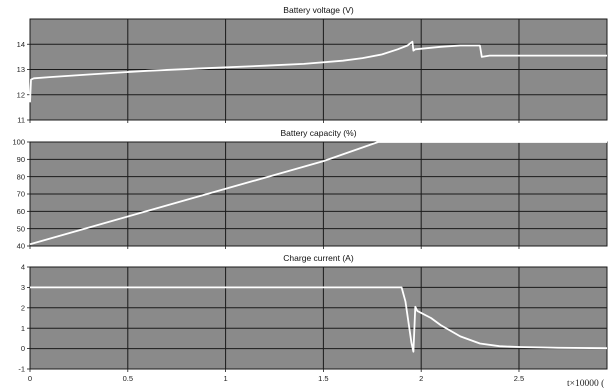 Image resolution: width=615 pixels, height=389 pixels. What do you see at coordinates (23, 267) in the screenshot?
I see `y-tick-label: 4` at bounding box center [23, 267].